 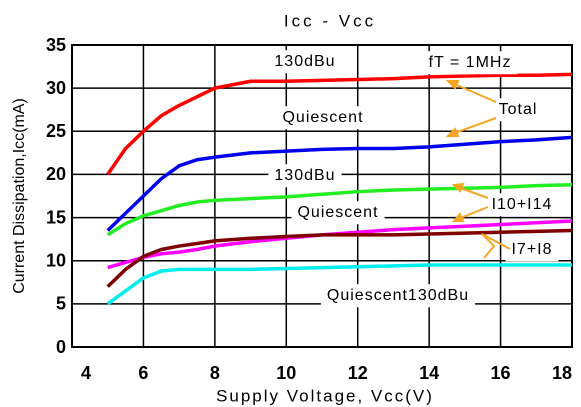 I want to click on y-tick-label: 0, so click(x=61, y=347).